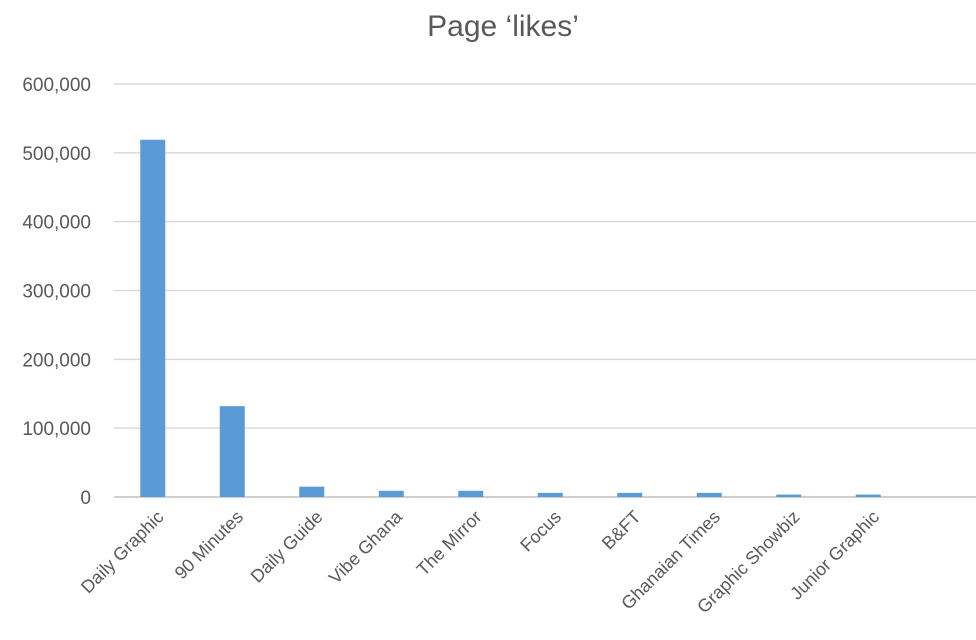 Image resolution: width=976 pixels, height=640 pixels. Describe the element at coordinates (56, 429) in the screenshot. I see `y-tick-label: 100,000` at that location.